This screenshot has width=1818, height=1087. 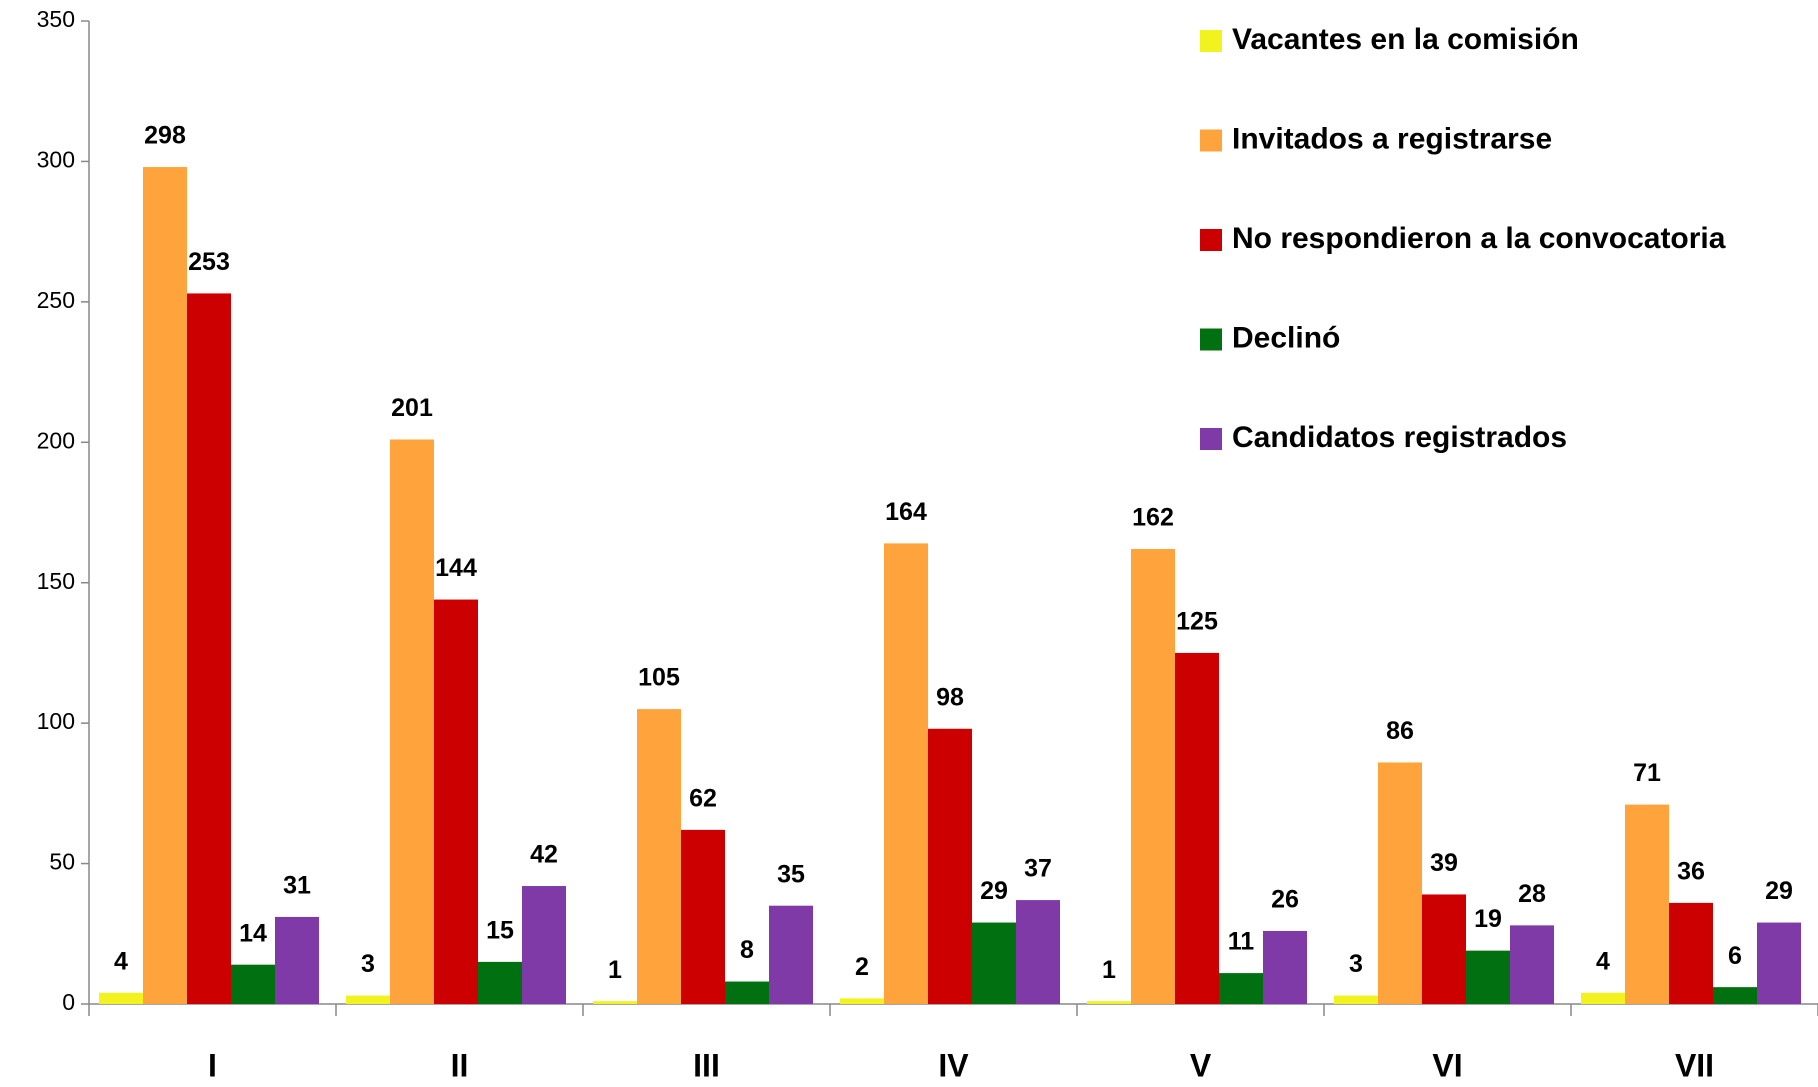 I want to click on data-label: 26, so click(x=1285, y=900).